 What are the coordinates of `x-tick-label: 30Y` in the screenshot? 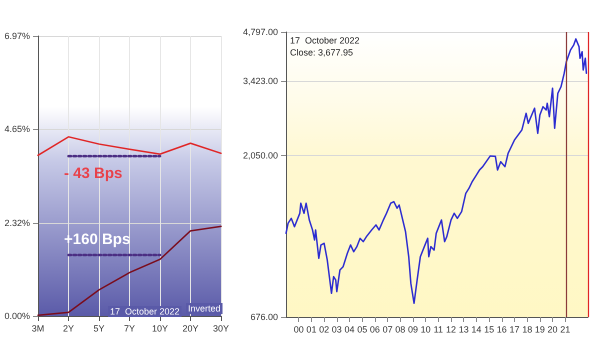 It's located at (221, 329).